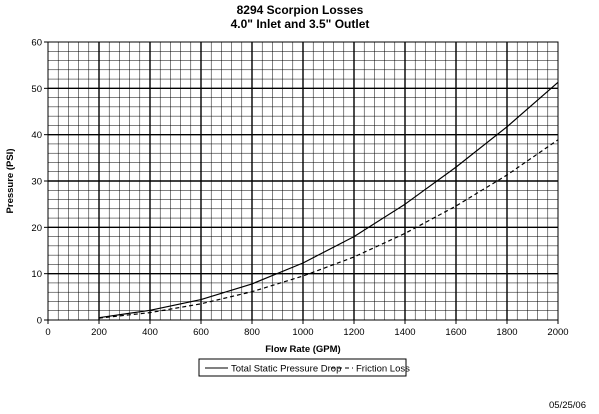 The width and height of the screenshot is (599, 414). What do you see at coordinates (36, 43) in the screenshot?
I see `y-tick-label: 60` at bounding box center [36, 43].